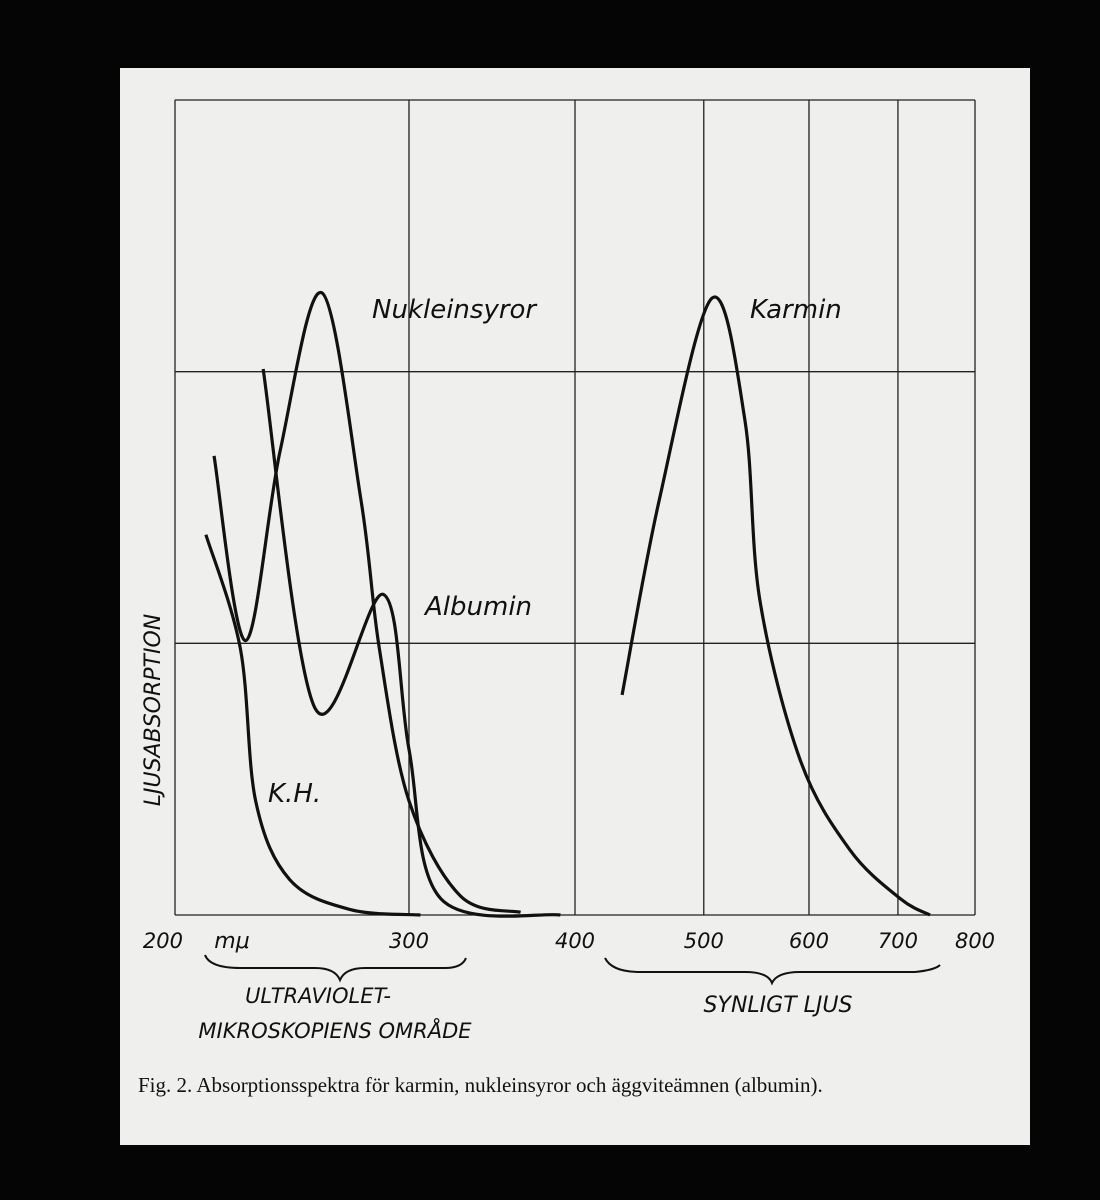 This screenshot has height=1200, width=1100. I want to click on series-label: Karmin, so click(796, 310).